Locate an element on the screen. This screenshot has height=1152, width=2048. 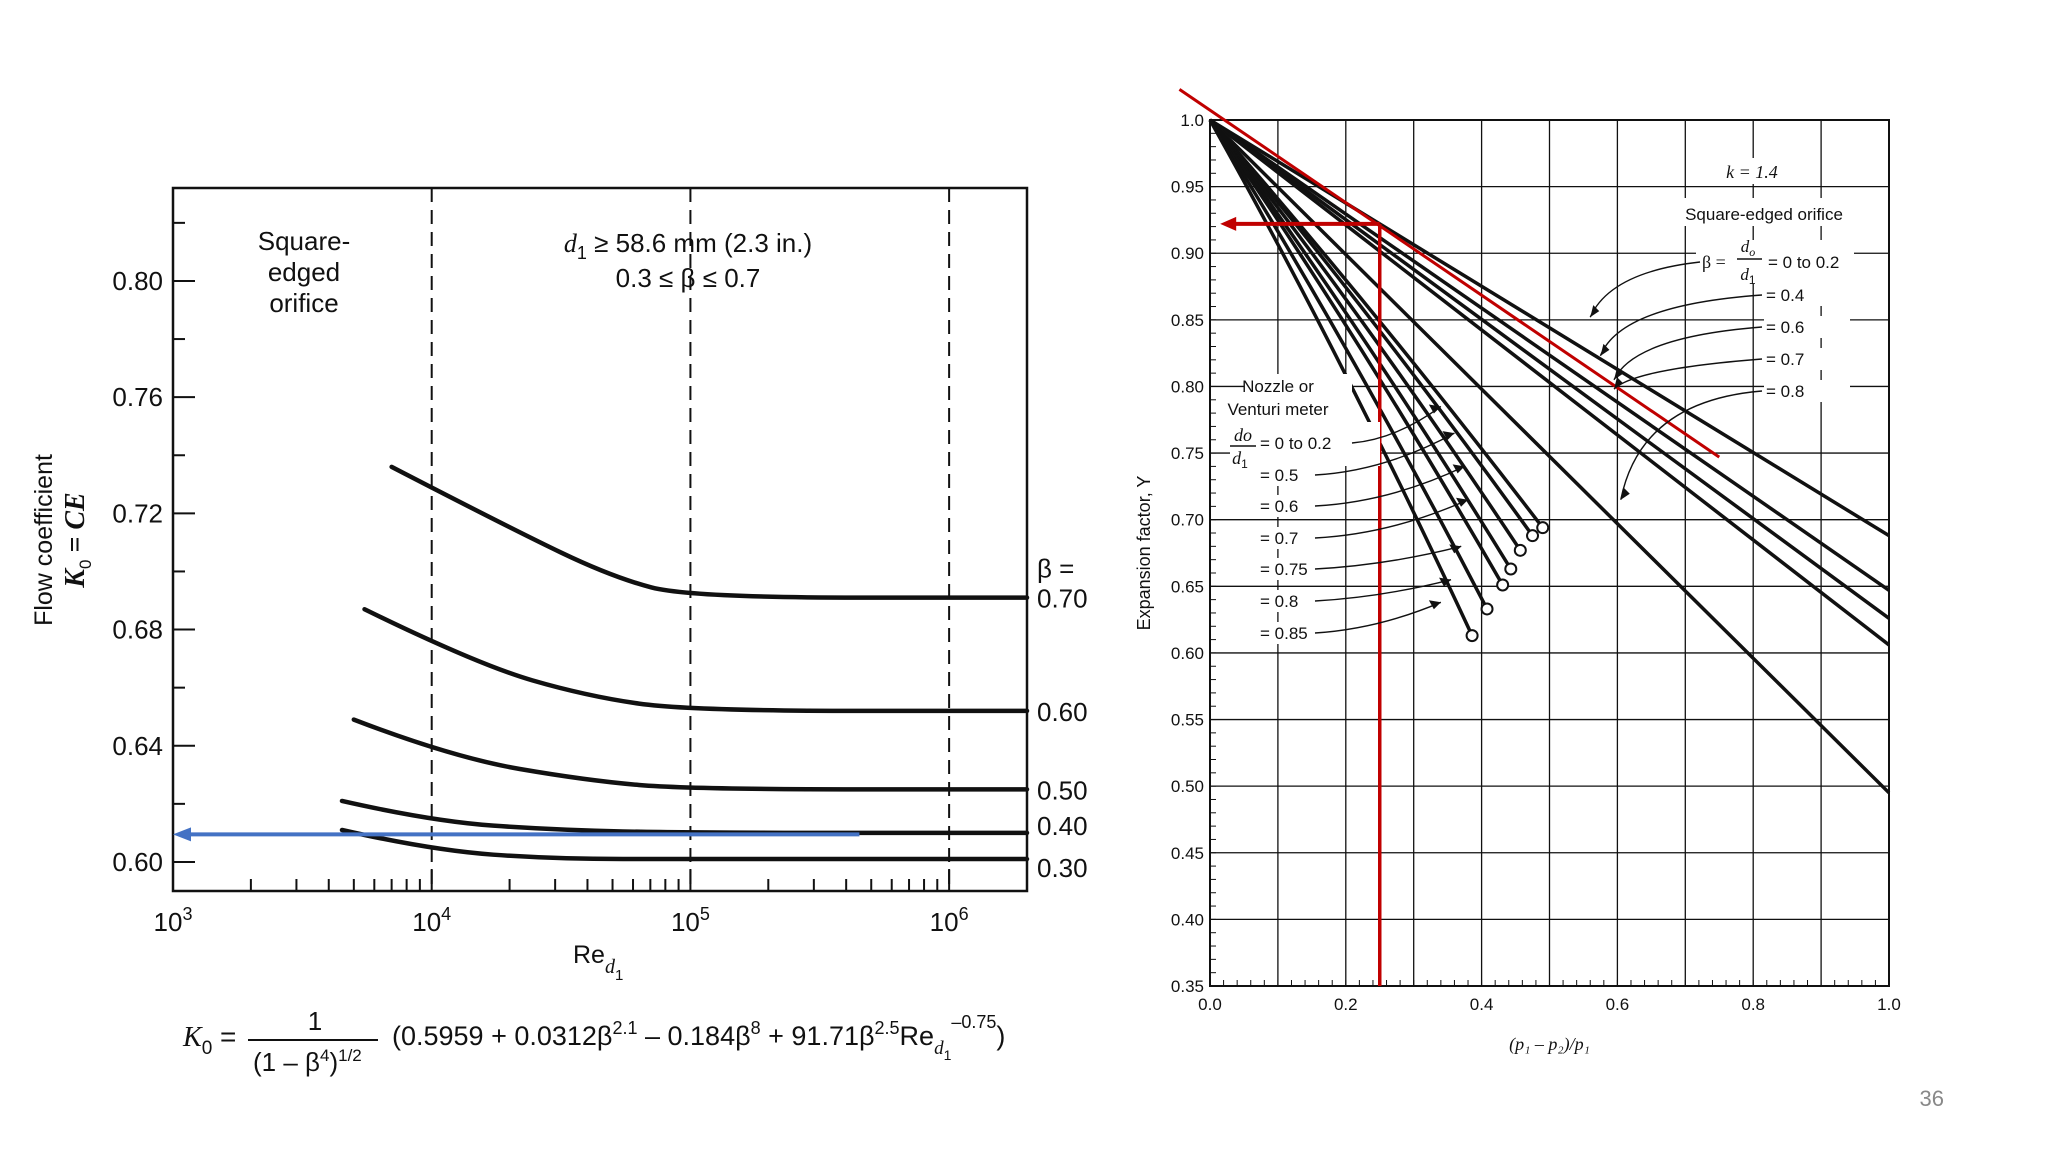
nozzle-endpoint-marker is located at coordinates (1543, 528).